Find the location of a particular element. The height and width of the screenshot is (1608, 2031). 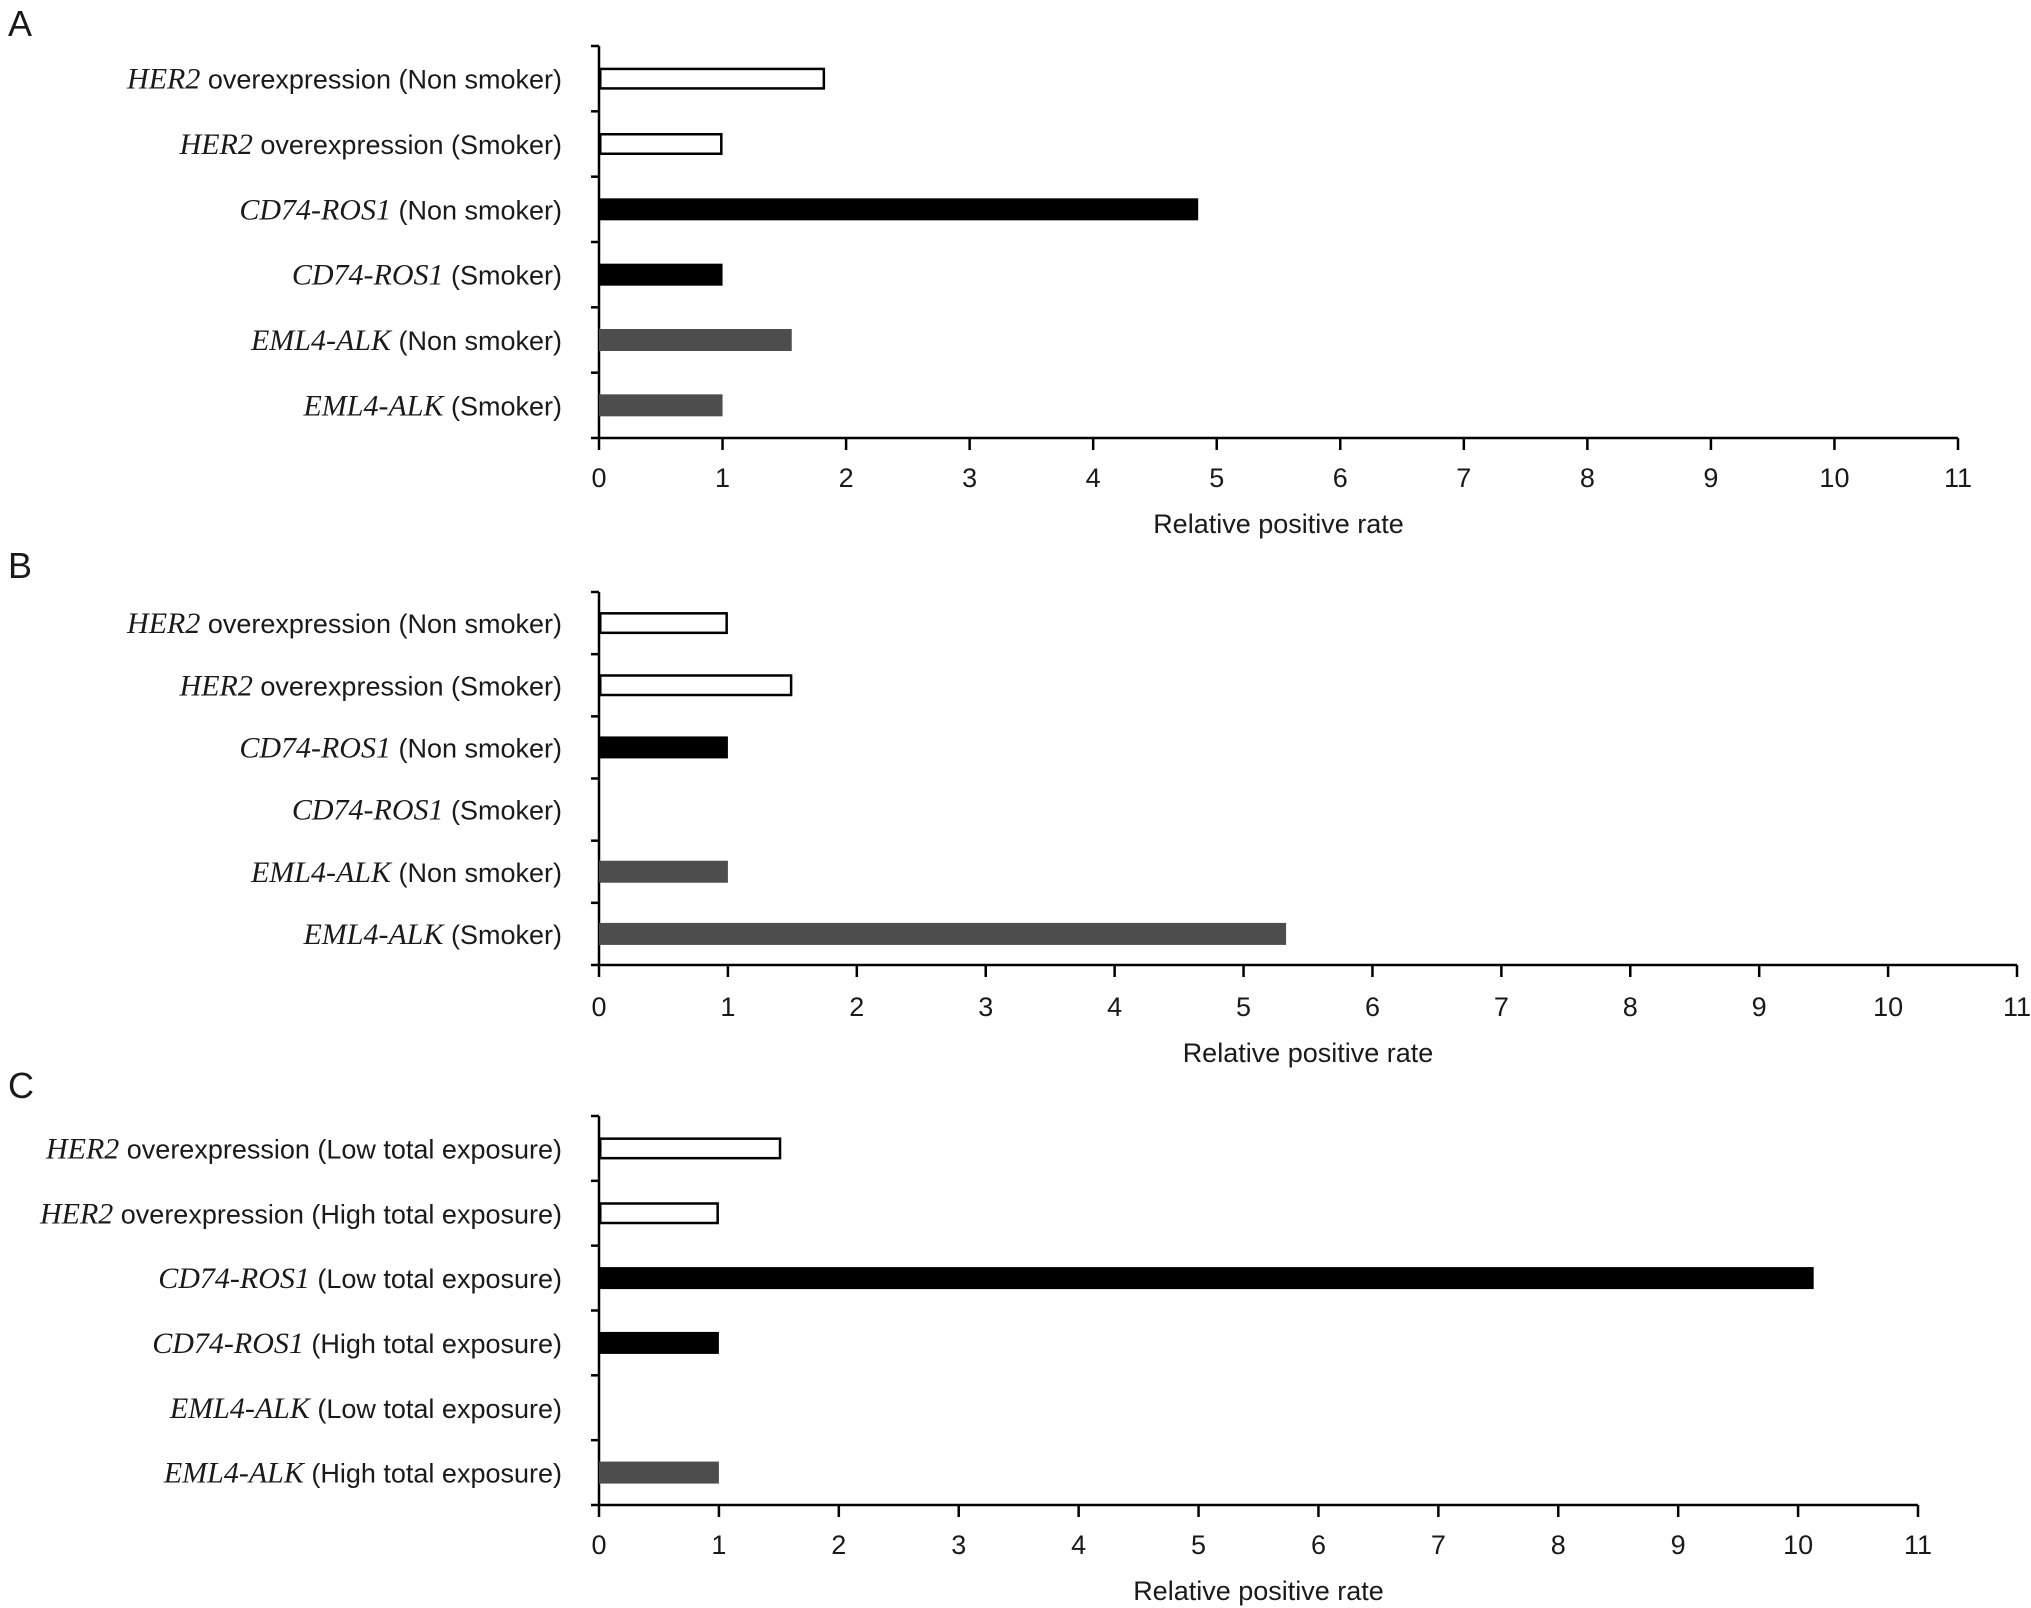

category-qualifier: overexpression (Low total exposure) is located at coordinates (340, 1149).